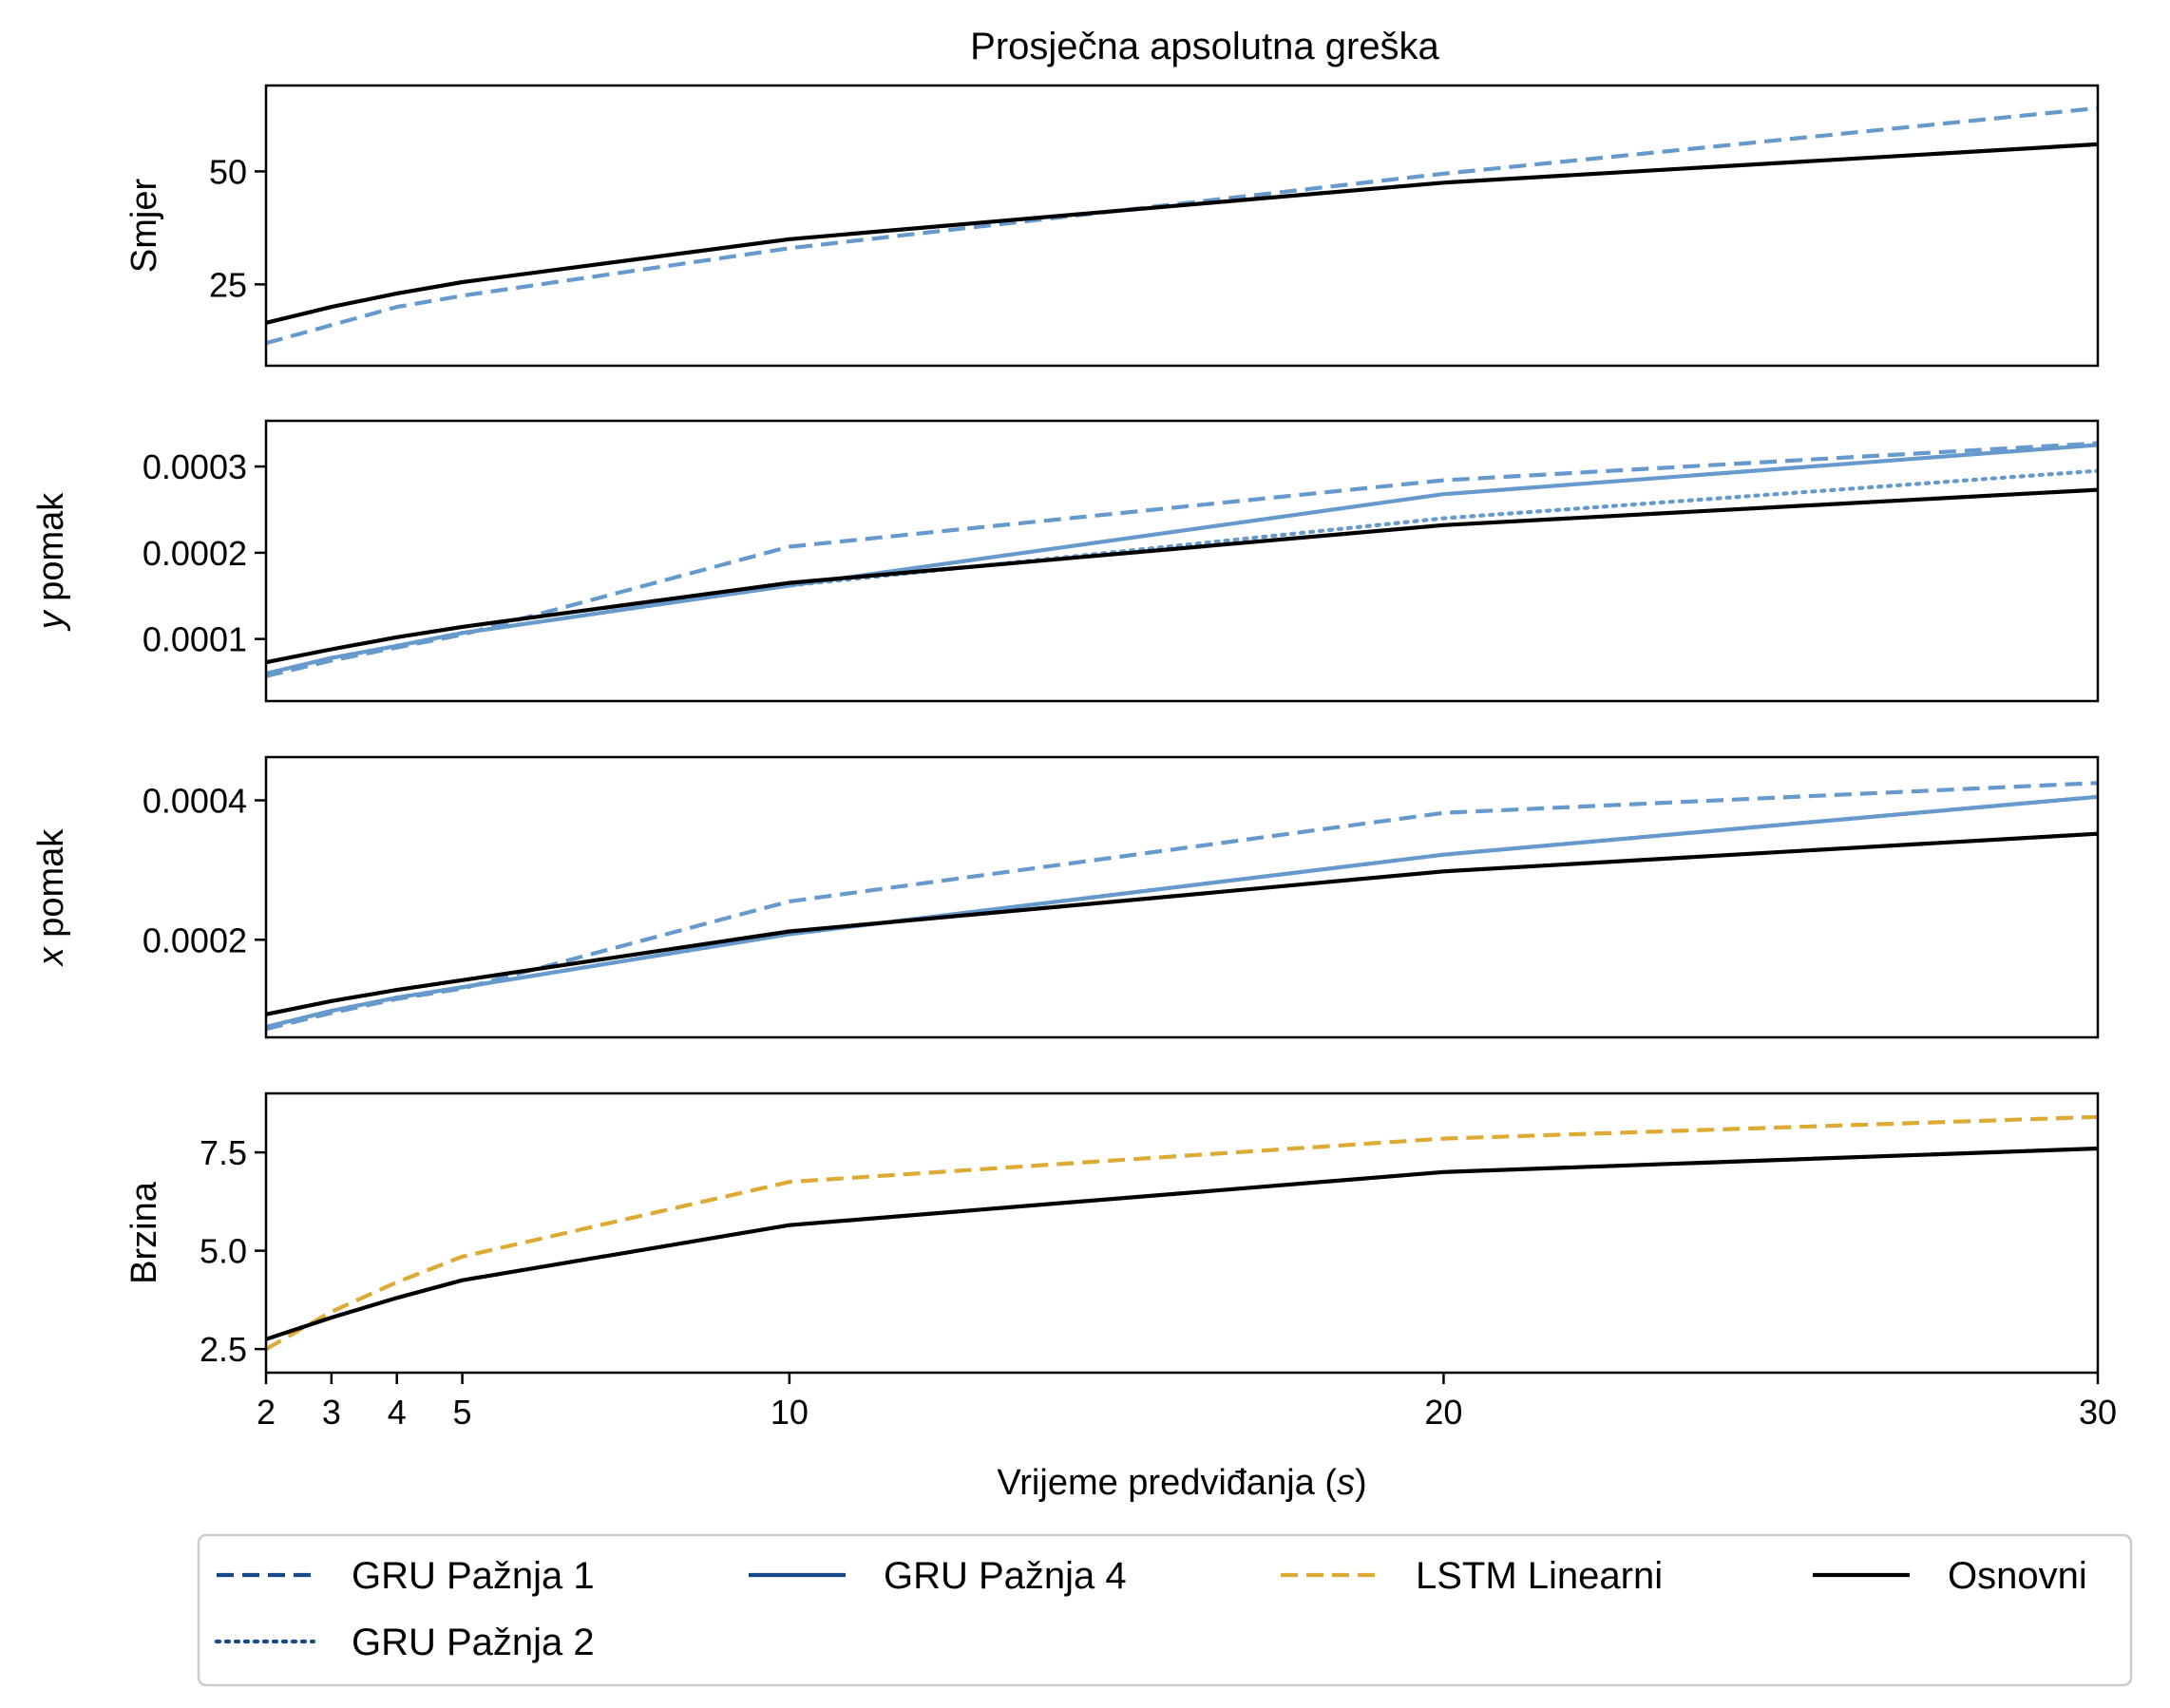 The height and width of the screenshot is (1708, 2170). Describe the element at coordinates (228, 284) in the screenshot. I see `y-tick-label: 25` at that location.